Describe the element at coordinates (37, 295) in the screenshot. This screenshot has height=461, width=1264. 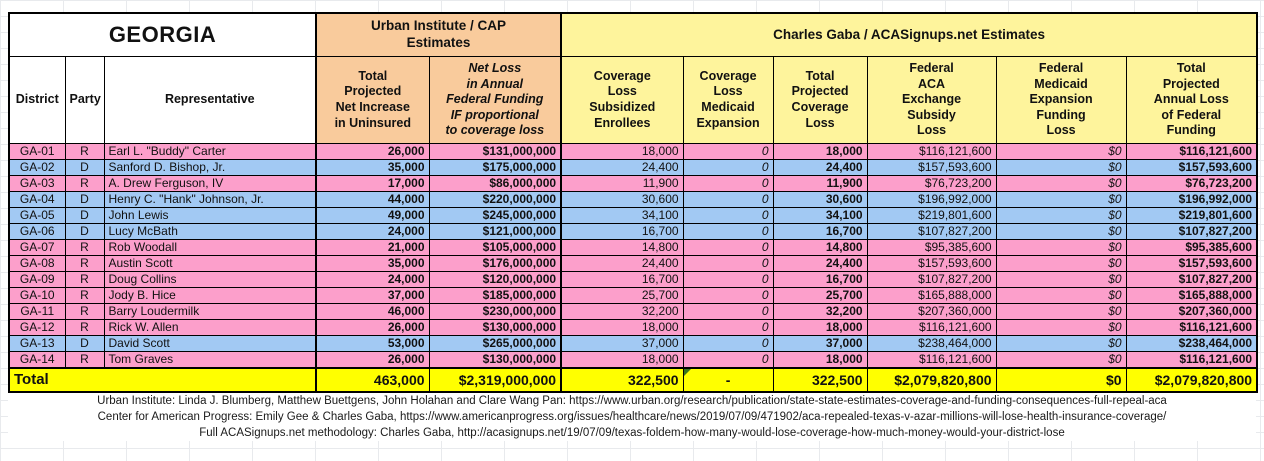
I see `cell-district: GA-10` at that location.